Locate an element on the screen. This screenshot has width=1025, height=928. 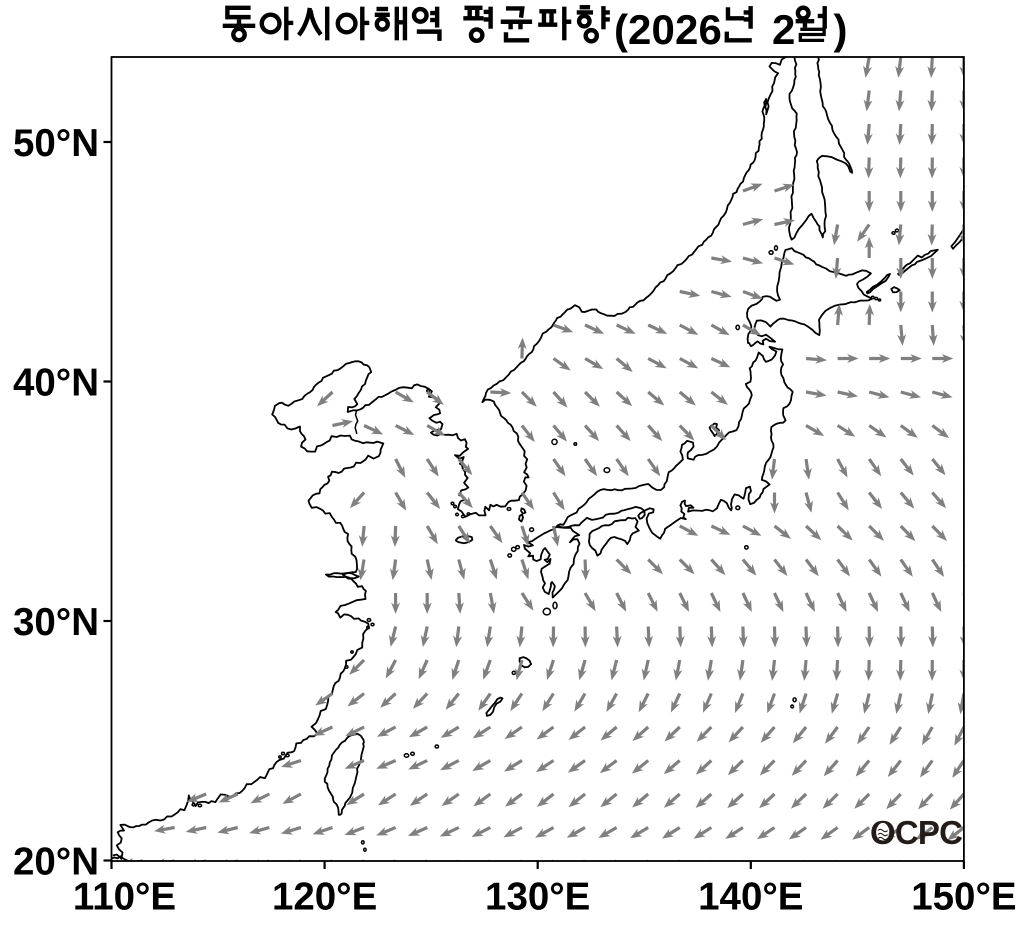
svg-text: 6 is located at coordinates (710, 29).